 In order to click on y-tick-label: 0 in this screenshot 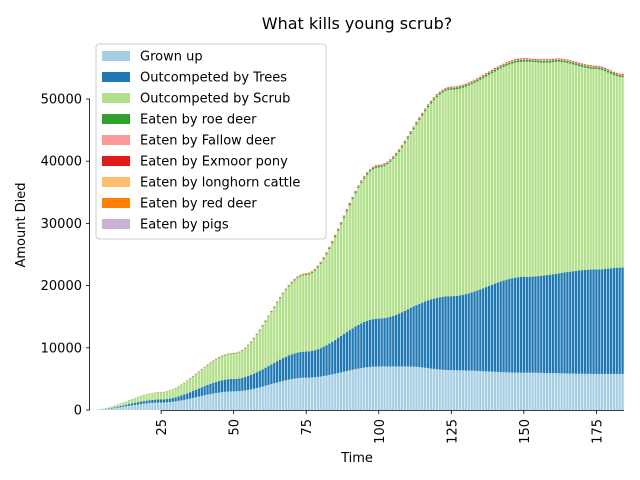, I will do `click(78, 411)`.